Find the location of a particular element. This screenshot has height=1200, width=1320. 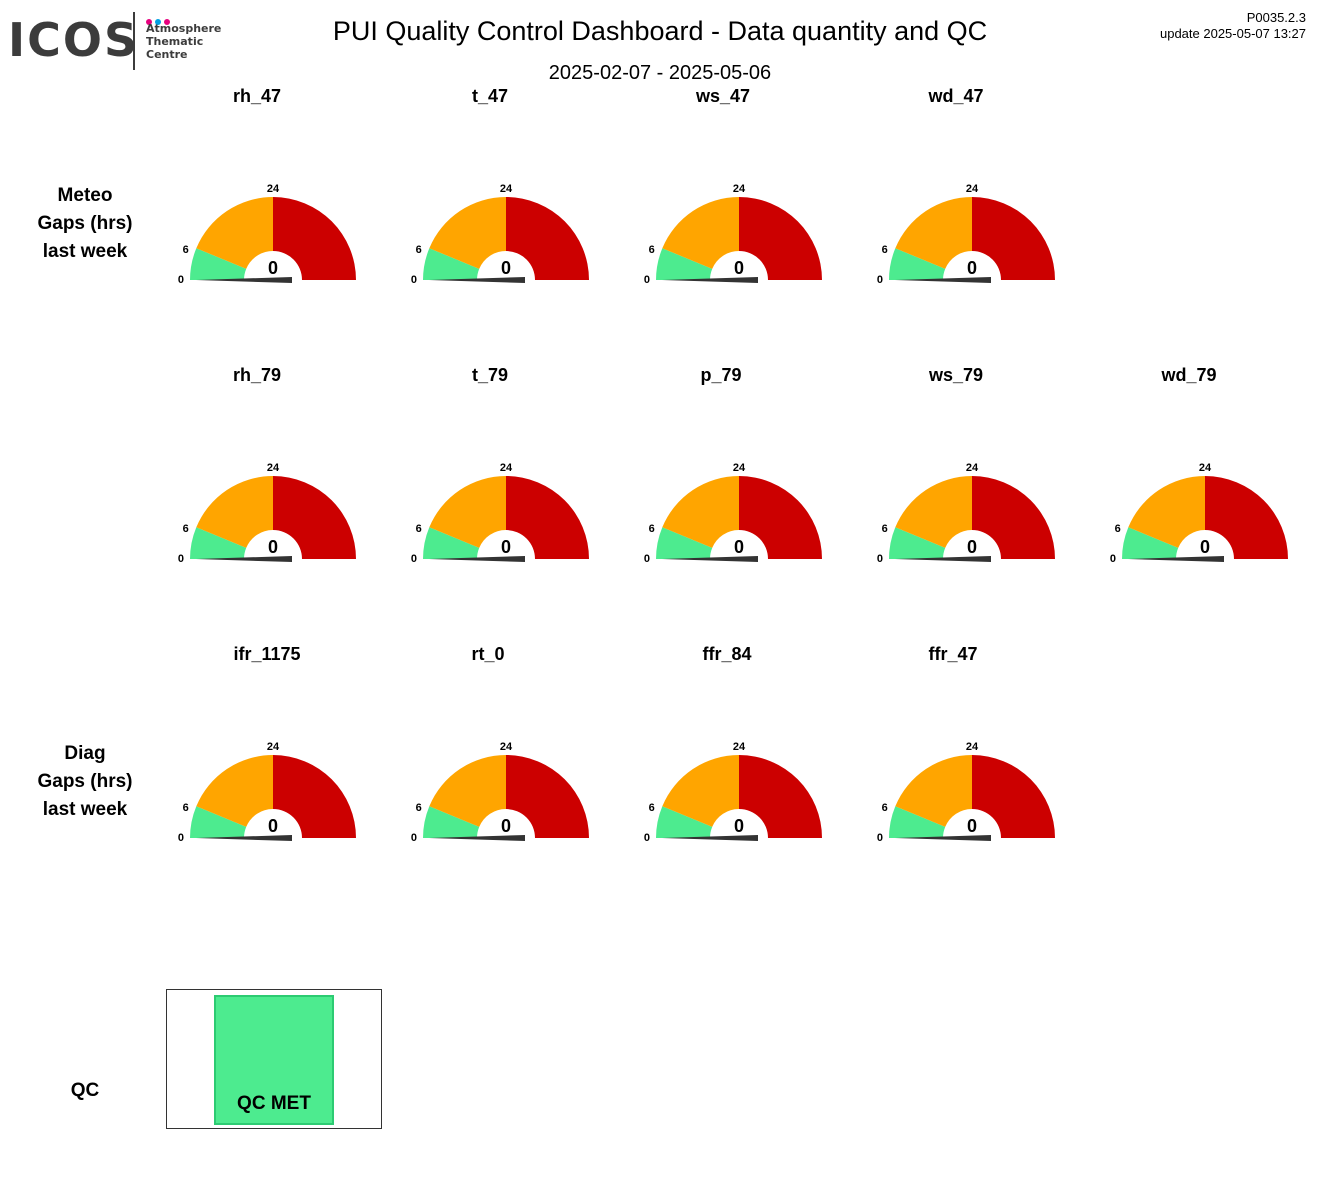

date-range: 2025-02-07 - 2025-05-06 is located at coordinates (660, 73).